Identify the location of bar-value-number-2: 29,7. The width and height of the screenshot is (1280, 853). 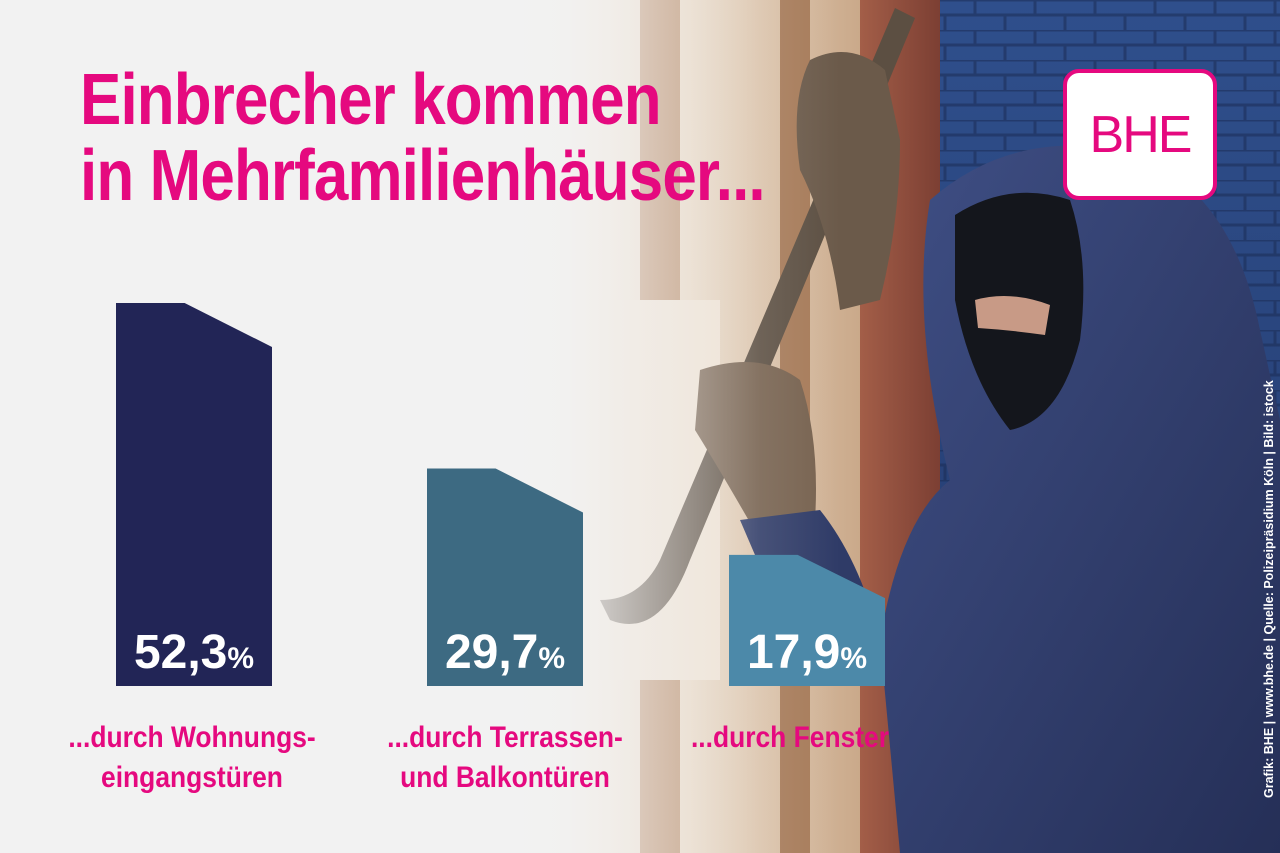
(491, 652).